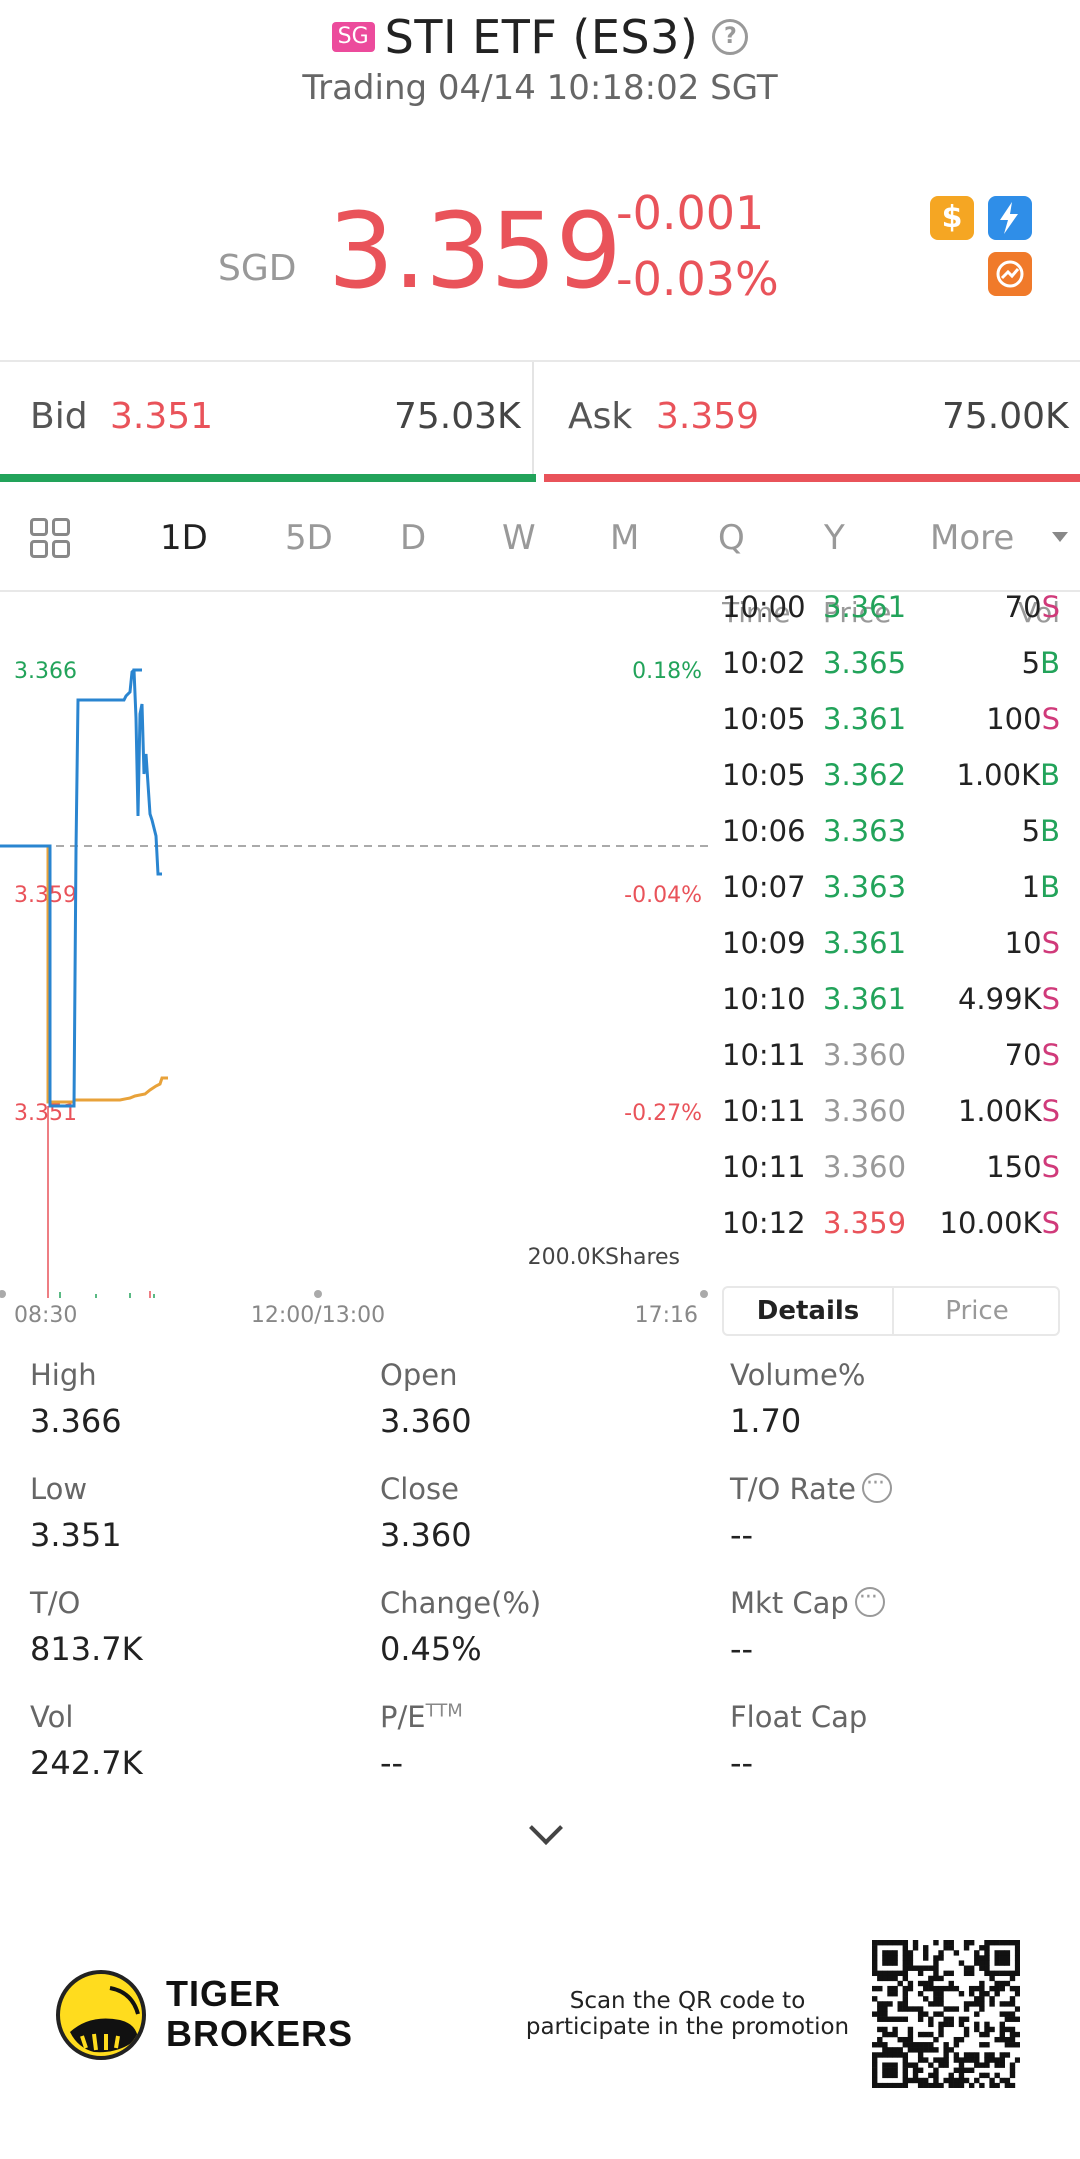  I want to click on tab-1d: 1D, so click(184, 538).